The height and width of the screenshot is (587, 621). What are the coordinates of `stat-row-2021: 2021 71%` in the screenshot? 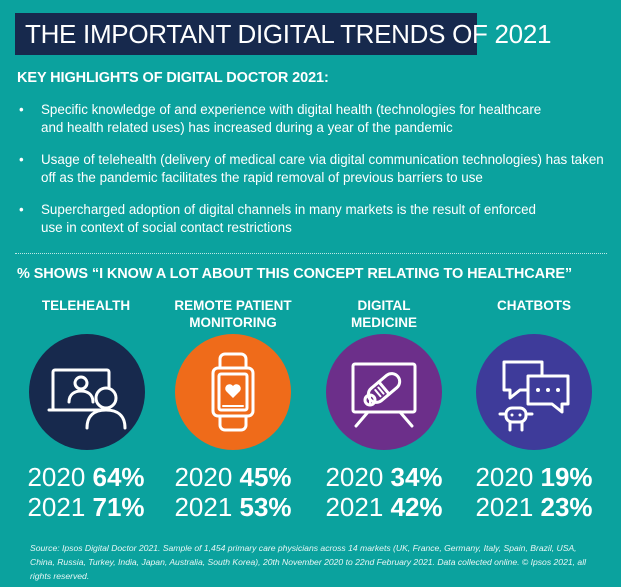 It's located at (86, 507).